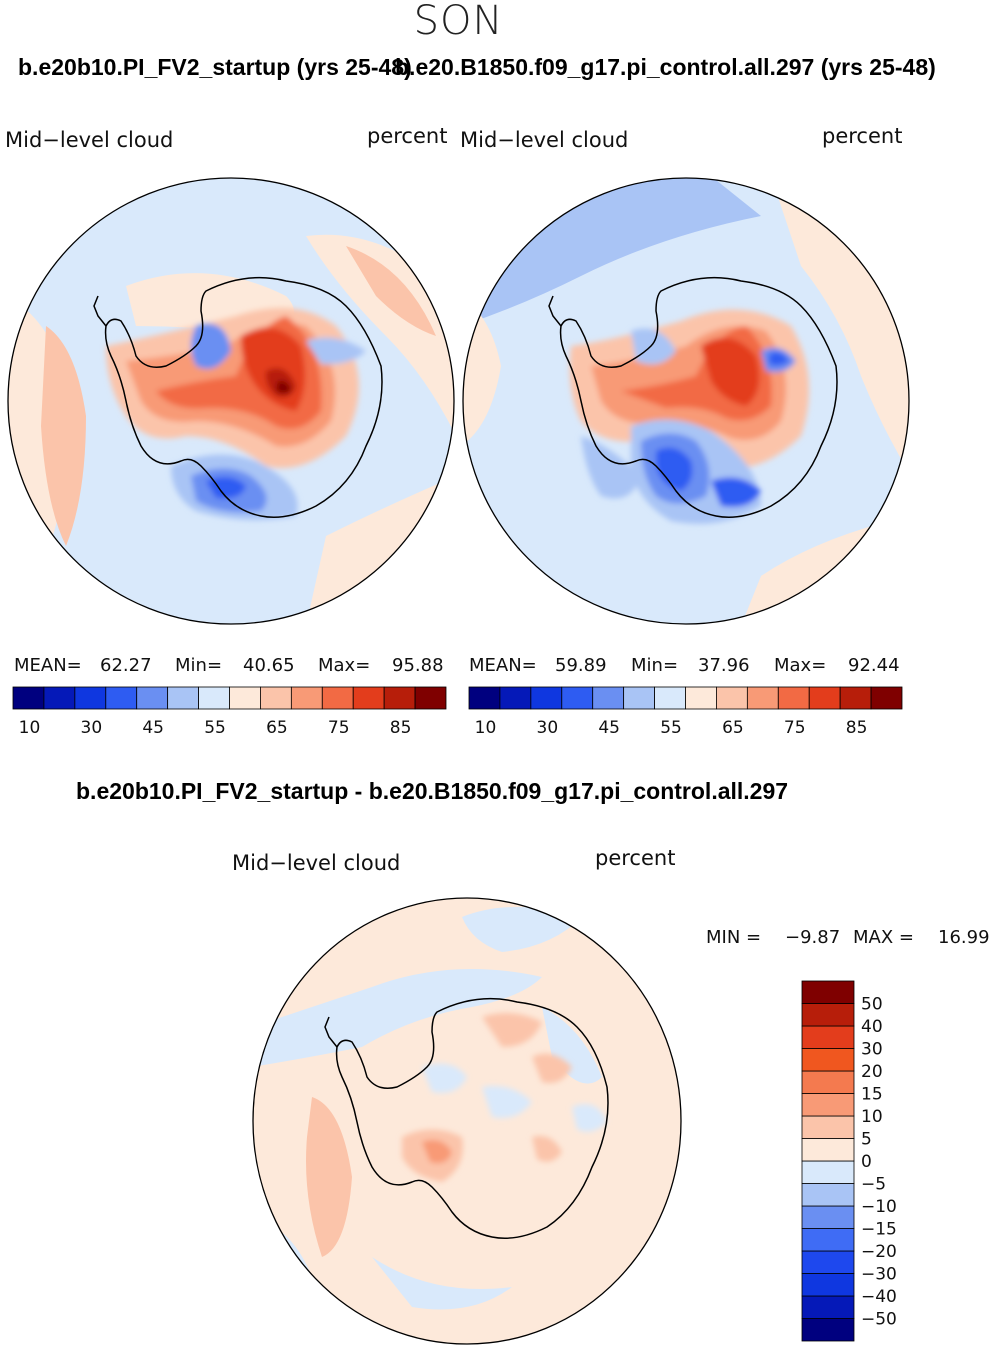  I want to click on colorbar-tick-label: 65, so click(733, 728).